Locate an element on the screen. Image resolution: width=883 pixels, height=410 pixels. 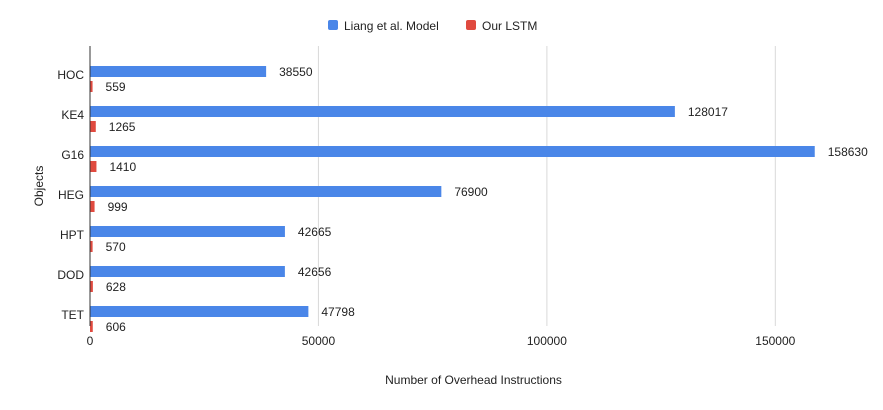
data-label-liang: 76900 is located at coordinates (471, 192).